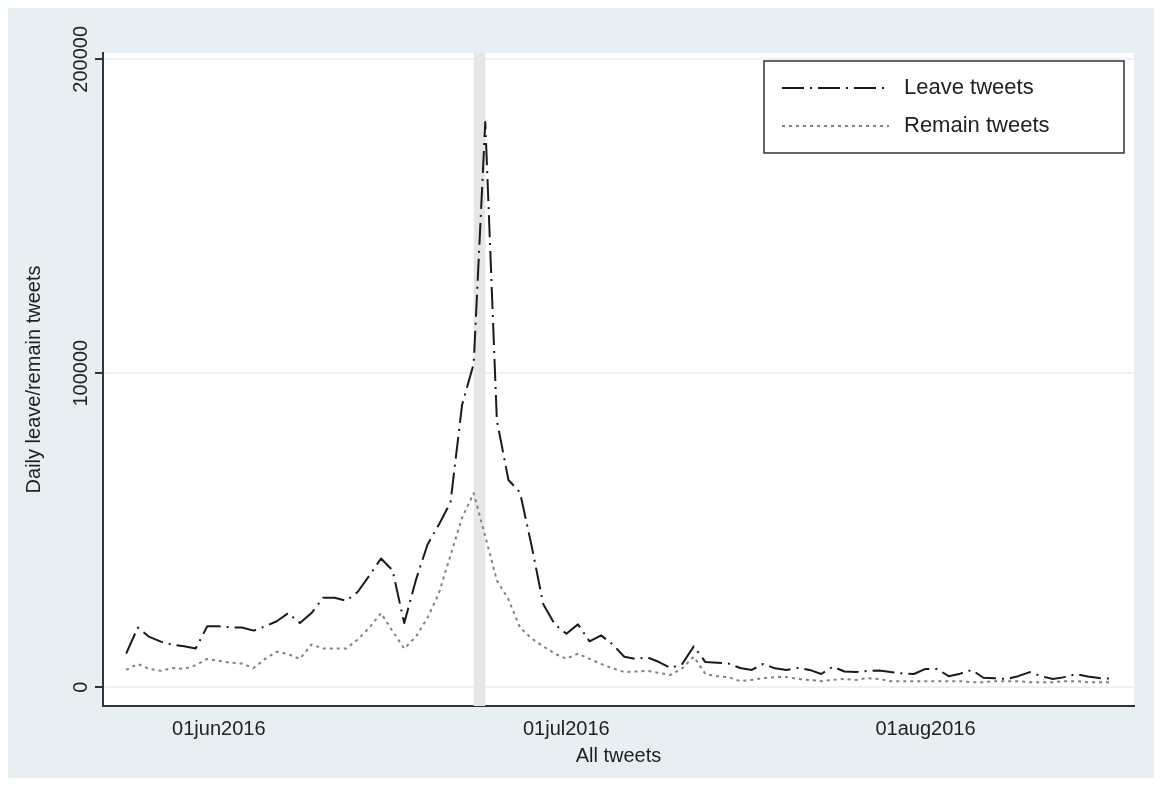 This screenshot has height=787, width=1162. I want to click on y-tick-label: 200000, so click(79, 59).